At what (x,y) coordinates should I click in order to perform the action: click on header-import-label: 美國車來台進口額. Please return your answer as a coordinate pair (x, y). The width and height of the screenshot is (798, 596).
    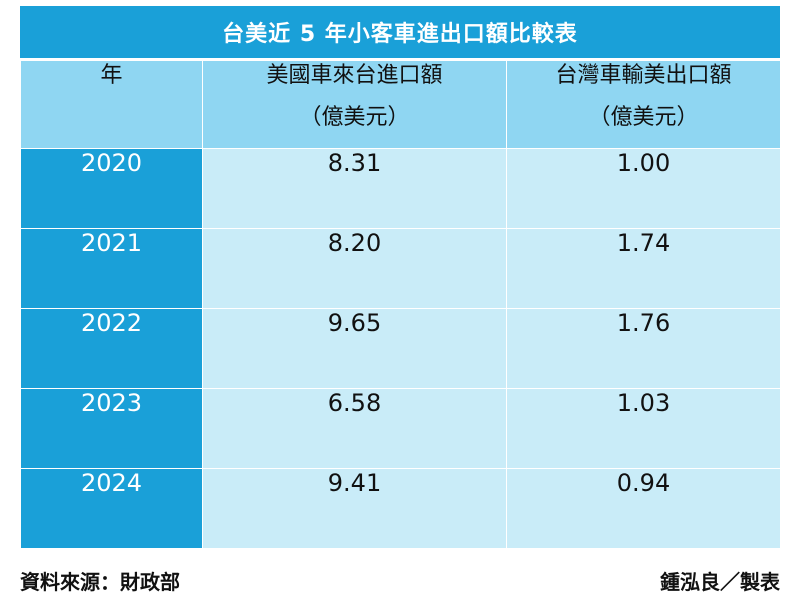
    Looking at the image, I should click on (354, 75).